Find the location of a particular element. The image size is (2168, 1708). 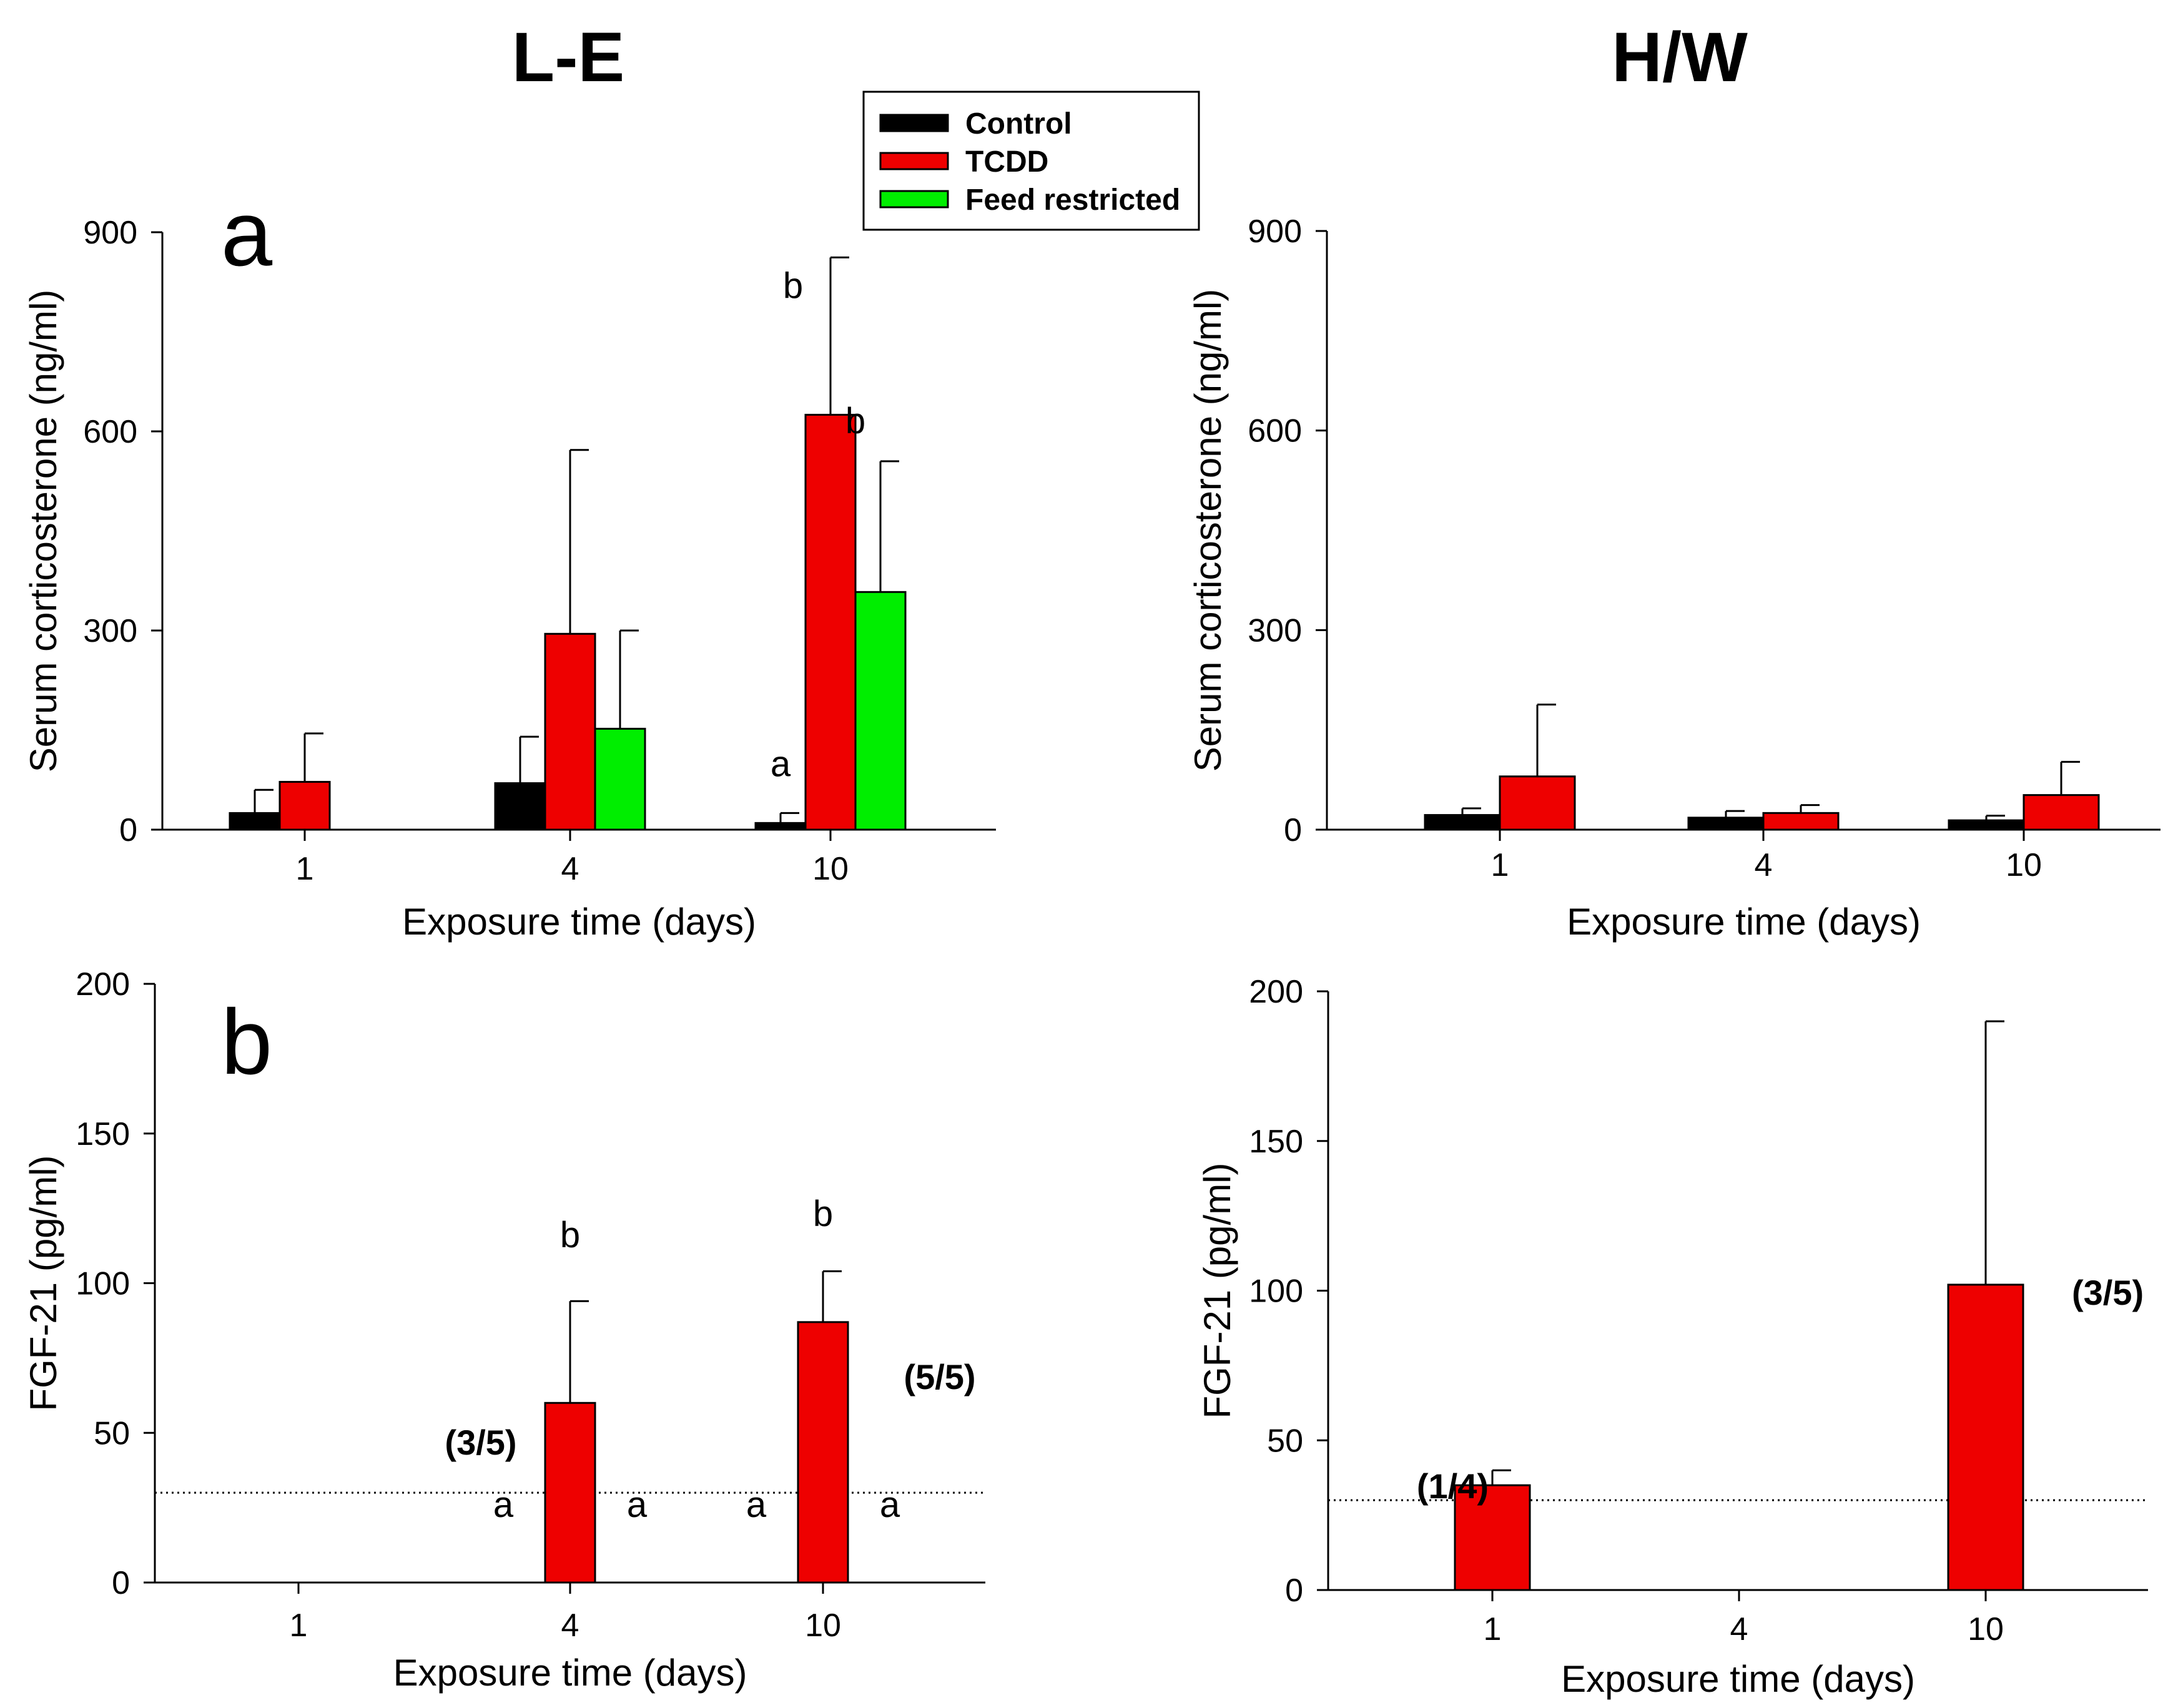

panel-letter: b is located at coordinates (247, 1042).